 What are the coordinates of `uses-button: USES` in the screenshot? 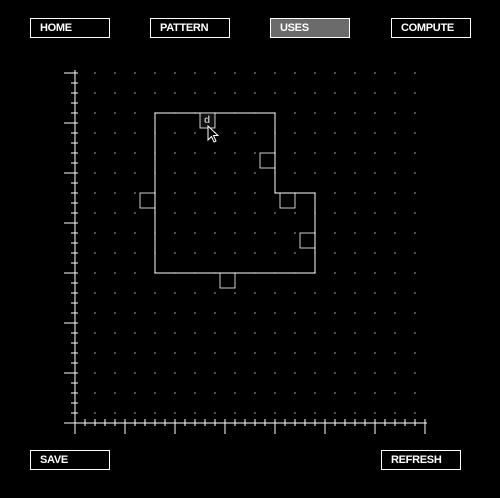 It's located at (310, 28).